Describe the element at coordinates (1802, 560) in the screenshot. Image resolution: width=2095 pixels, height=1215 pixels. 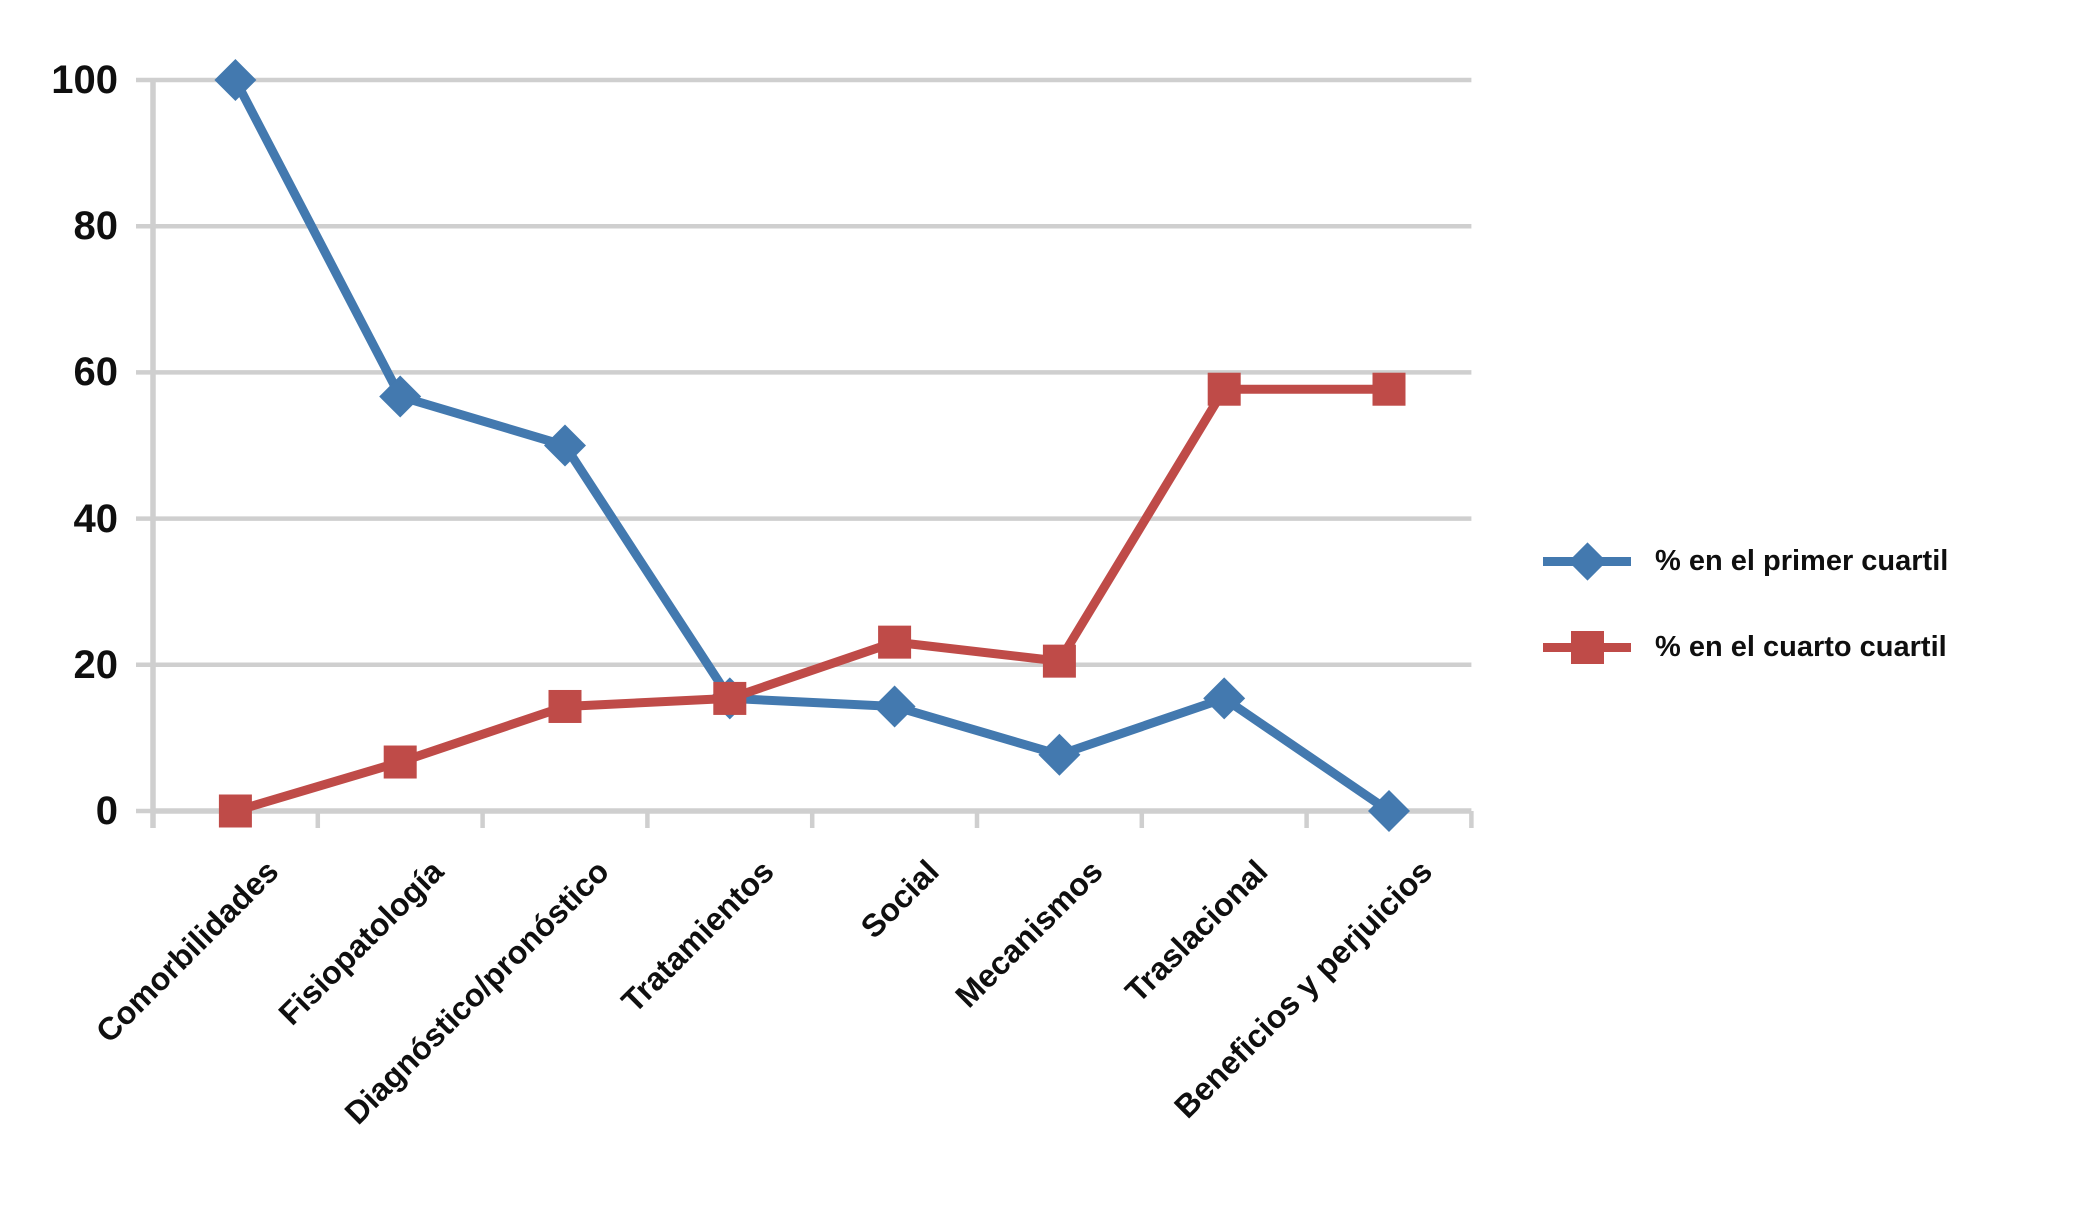
I see `legend-label: % en el primer cuartil` at that location.